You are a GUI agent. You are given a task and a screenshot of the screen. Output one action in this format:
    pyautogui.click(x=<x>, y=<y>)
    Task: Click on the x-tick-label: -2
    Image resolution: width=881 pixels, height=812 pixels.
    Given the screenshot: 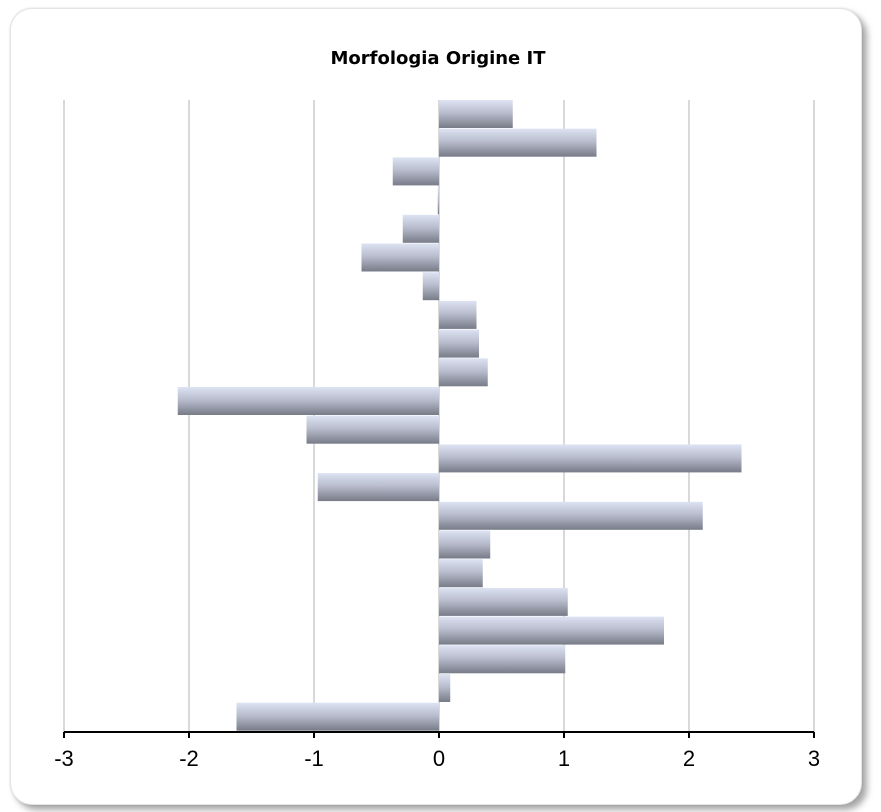 What is the action you would take?
    pyautogui.click(x=189, y=758)
    